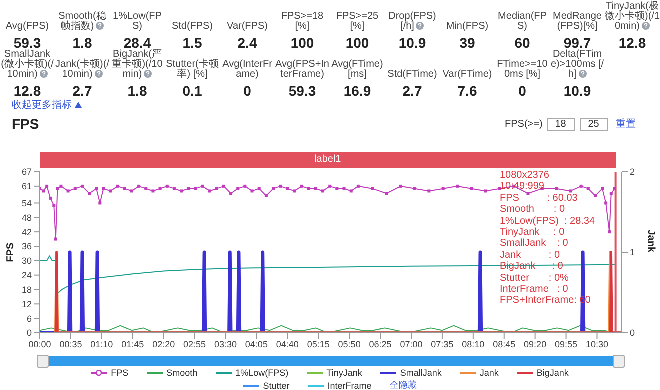 This screenshot has width=660, height=390. I want to click on data-label: 39, so click(468, 43).